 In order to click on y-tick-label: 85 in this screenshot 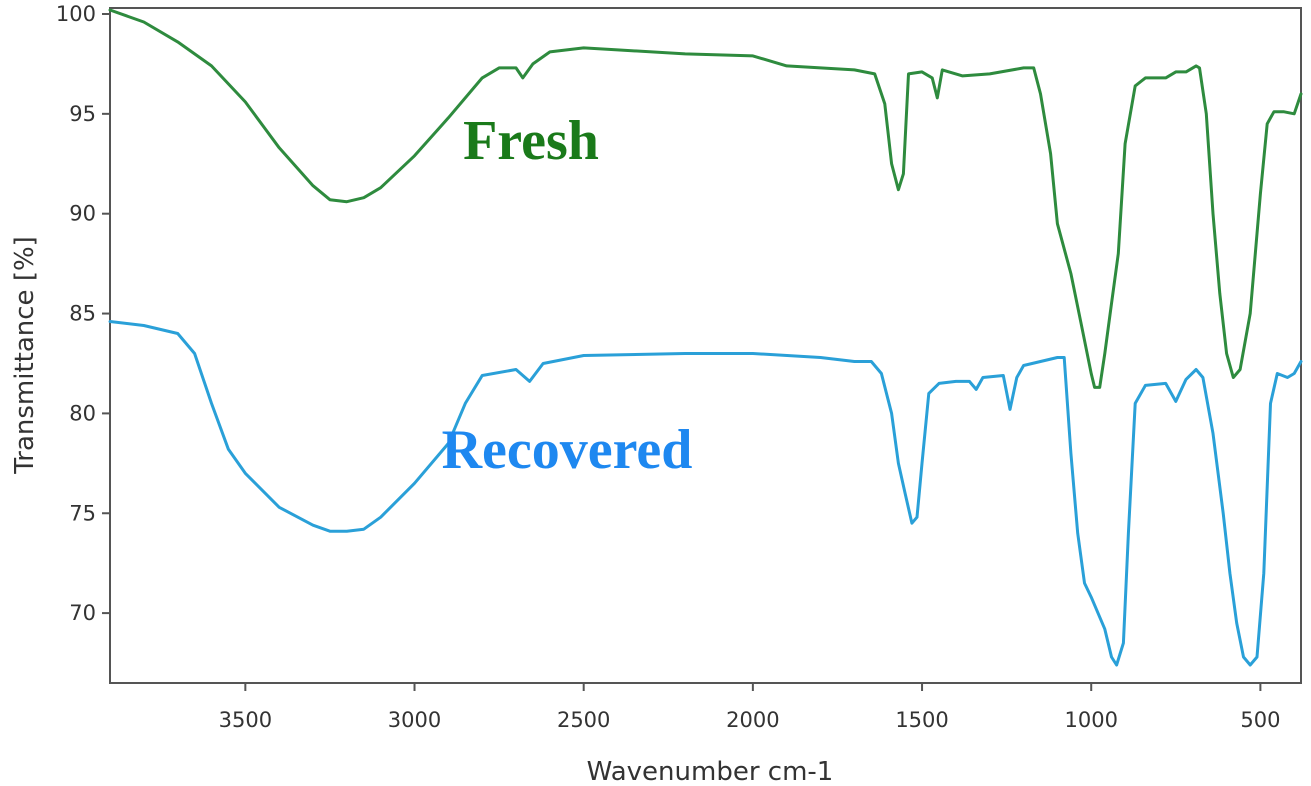, I will do `click(82, 314)`.